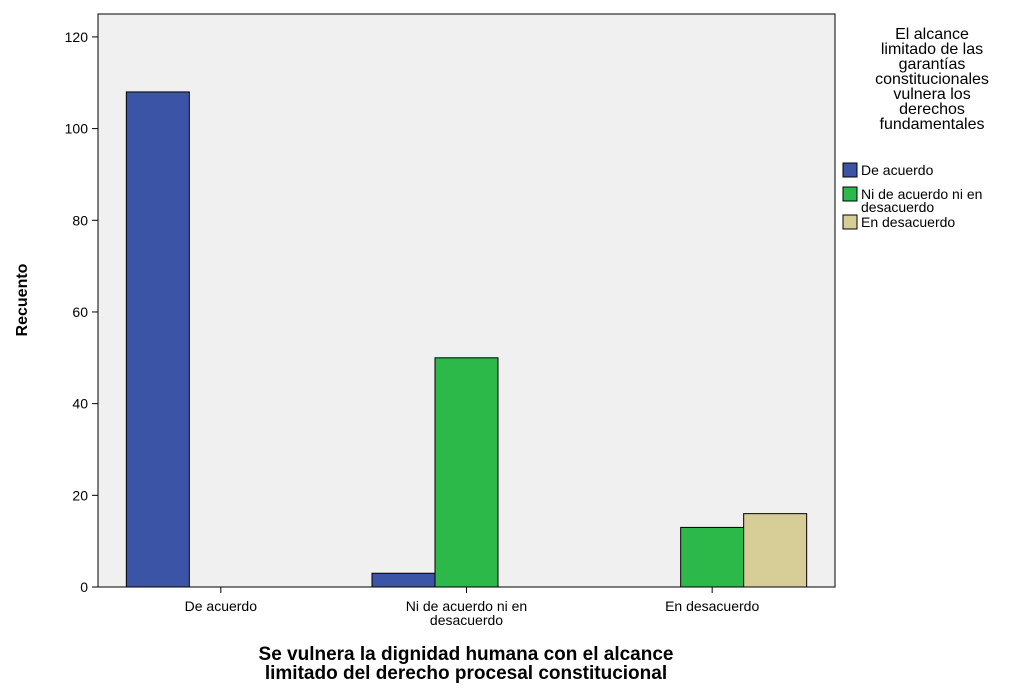  Describe the element at coordinates (932, 124) in the screenshot. I see `legend-title-line: fundamentales` at that location.